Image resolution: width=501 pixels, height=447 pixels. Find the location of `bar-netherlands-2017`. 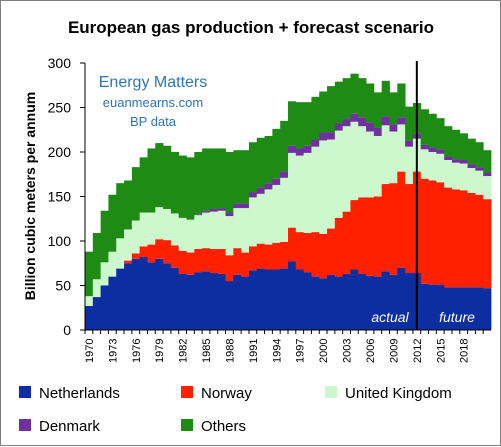

bar-netherlands-2017 is located at coordinates (456, 308).